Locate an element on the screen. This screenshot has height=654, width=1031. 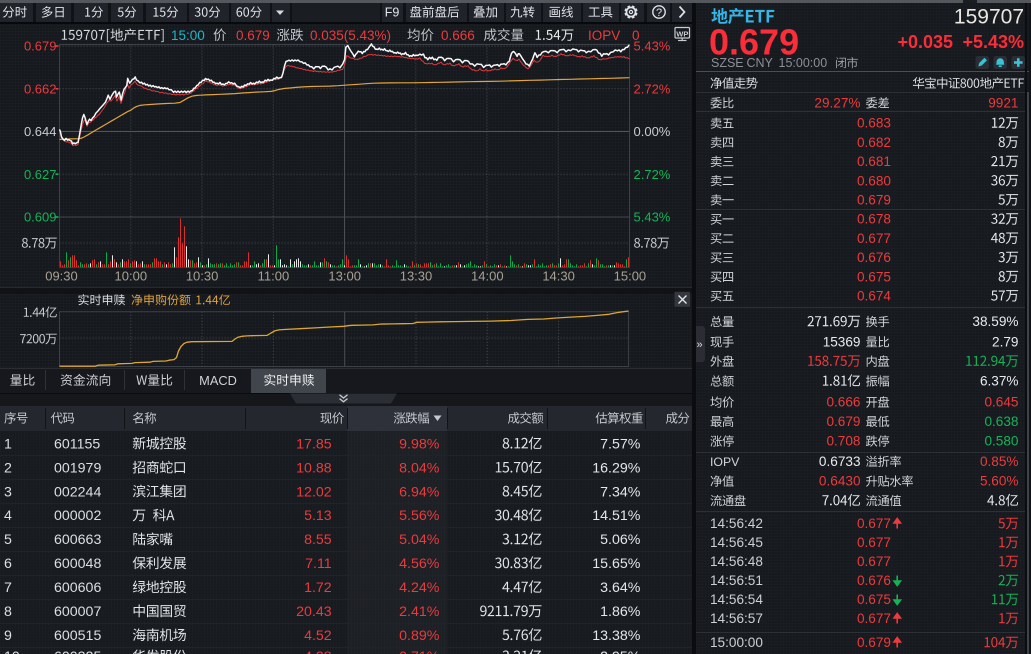
svg-text: 15369 is located at coordinates (842, 342).